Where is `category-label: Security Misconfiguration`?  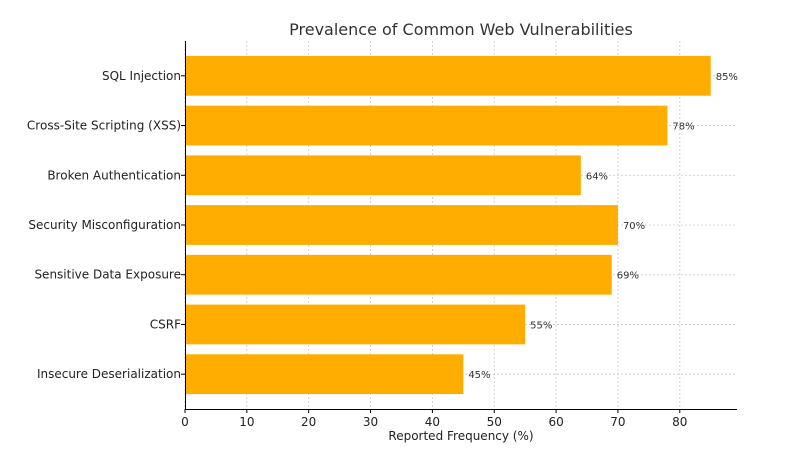 category-label: Security Misconfiguration is located at coordinates (104, 225).